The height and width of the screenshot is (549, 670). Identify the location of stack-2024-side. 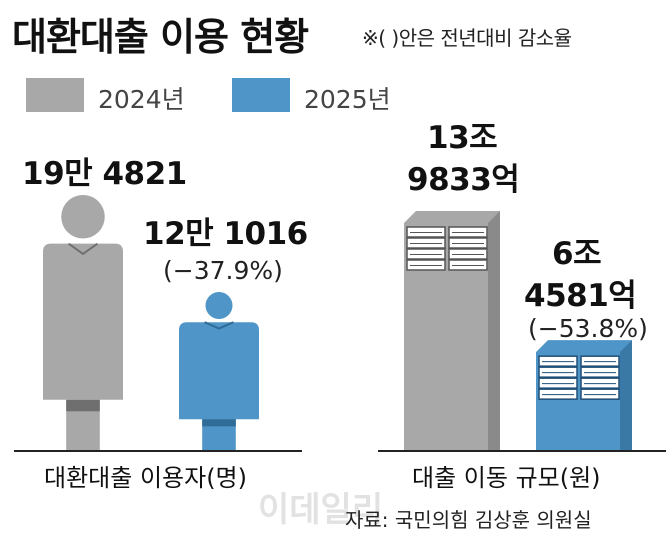
(494, 331).